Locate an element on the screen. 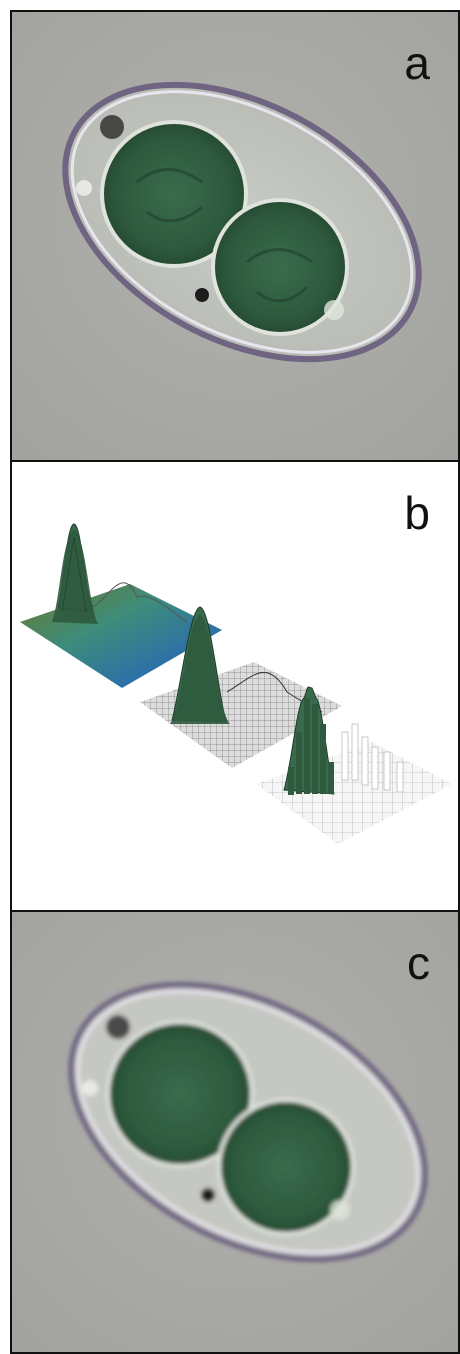 The width and height of the screenshot is (460, 1354). panel-label-b: b is located at coordinates (417, 513).